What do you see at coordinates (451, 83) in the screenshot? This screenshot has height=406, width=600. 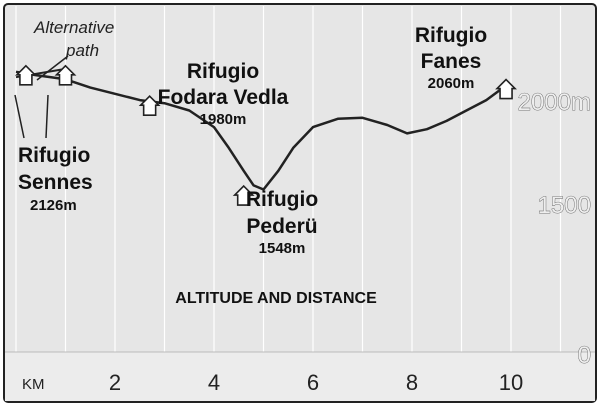 I see `fanes-elevation: 2060m` at bounding box center [451, 83].